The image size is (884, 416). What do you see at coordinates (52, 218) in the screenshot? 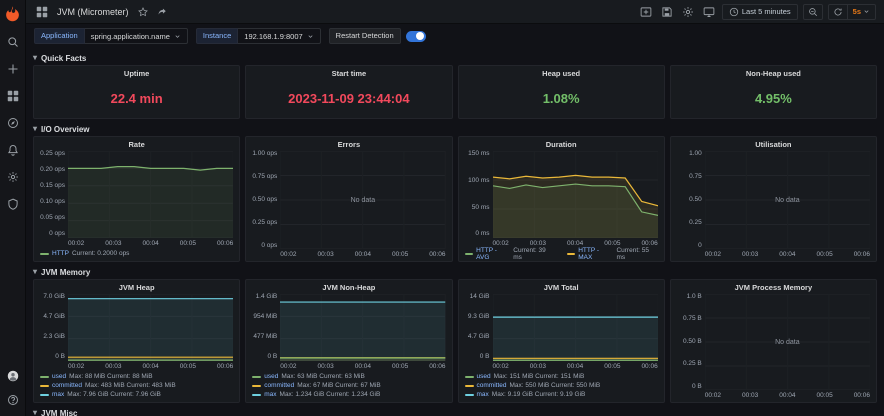
I see `y-tick-label: 0.05 ops` at bounding box center [52, 218].